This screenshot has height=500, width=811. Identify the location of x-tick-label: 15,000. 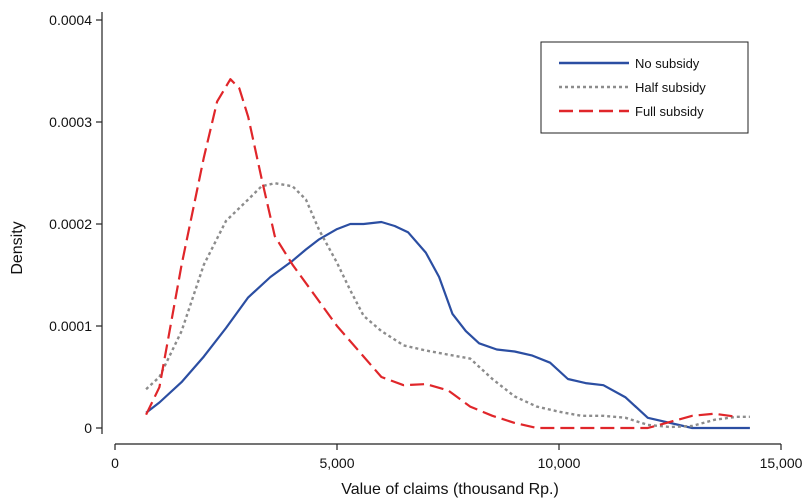
(781, 463).